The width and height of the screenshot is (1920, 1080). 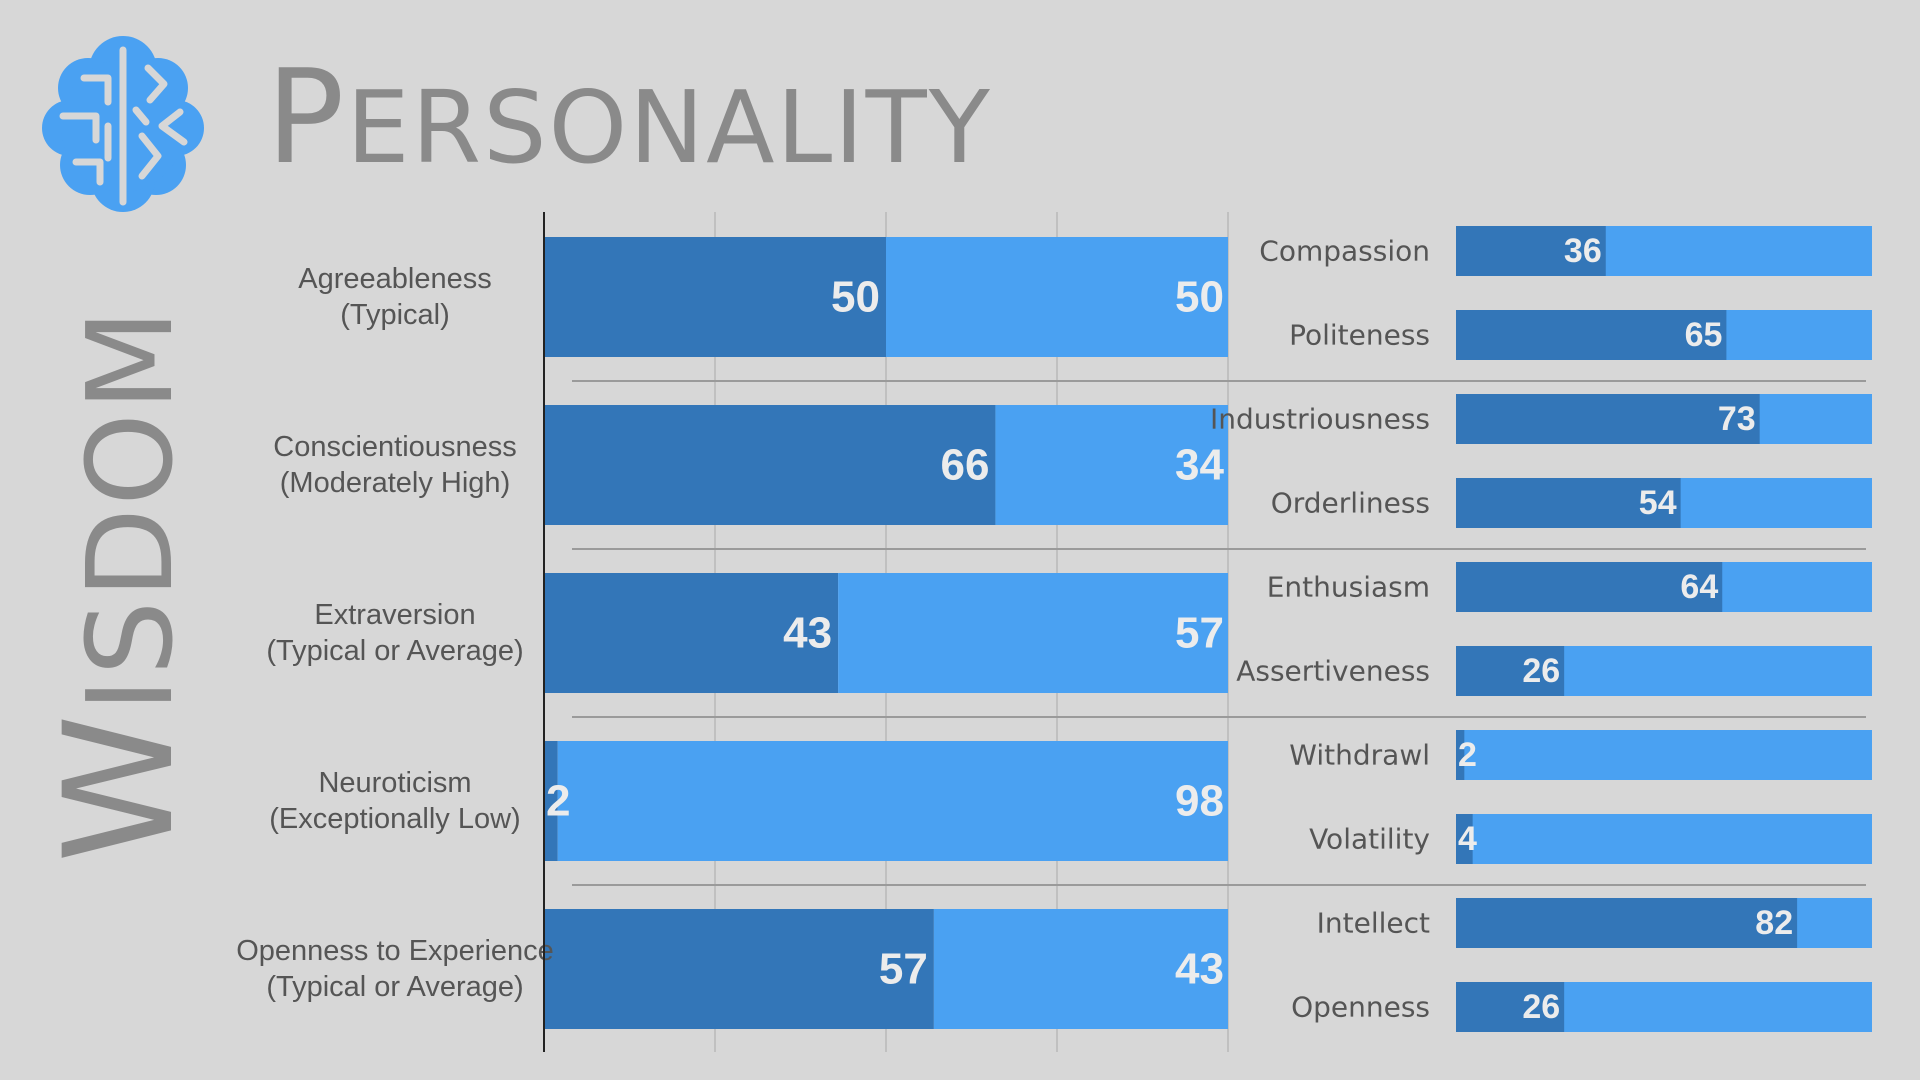 I want to click on value-label-remainder: 43, so click(x=1199, y=969).